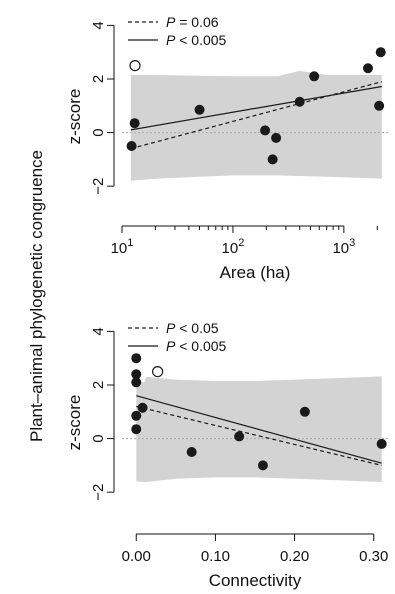 The width and height of the screenshot is (395, 594). What do you see at coordinates (255, 580) in the screenshot?
I see `x-axis-label: Connectivity` at bounding box center [255, 580].